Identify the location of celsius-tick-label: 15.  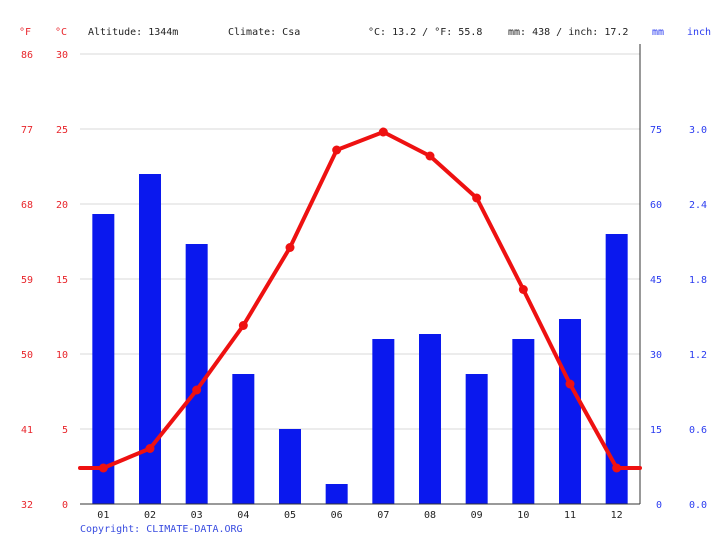
(62, 280).